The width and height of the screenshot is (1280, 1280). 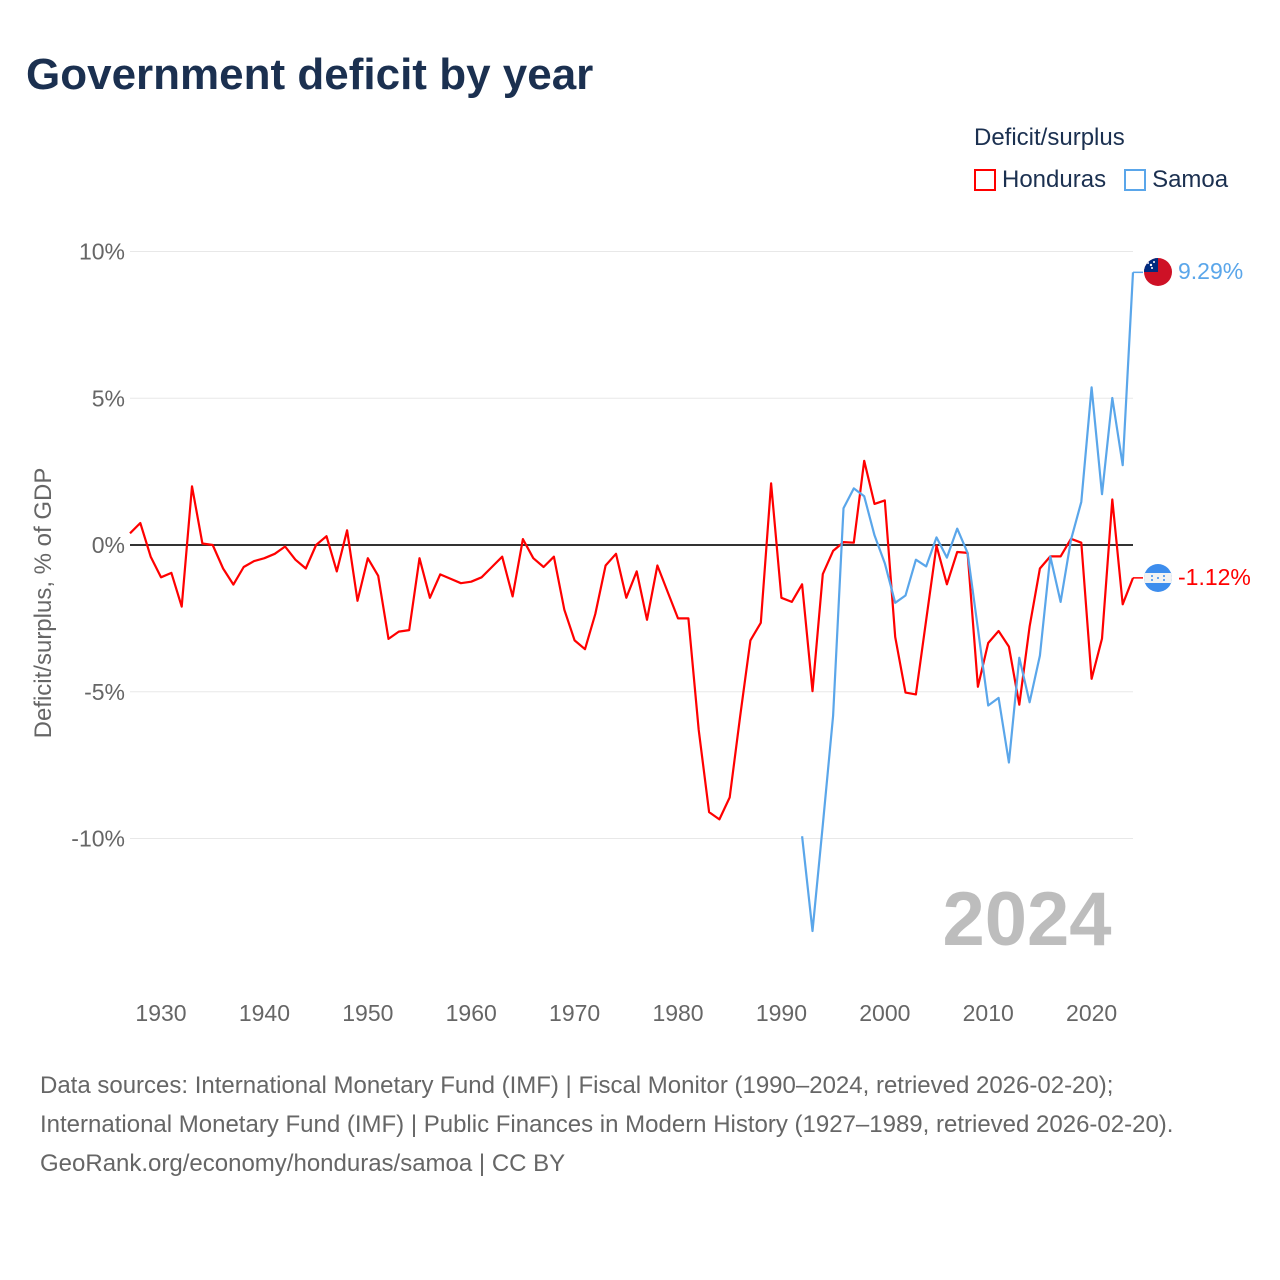 What do you see at coordinates (1210, 271) in the screenshot?
I see `samoa-end-label: 9.29%` at bounding box center [1210, 271].